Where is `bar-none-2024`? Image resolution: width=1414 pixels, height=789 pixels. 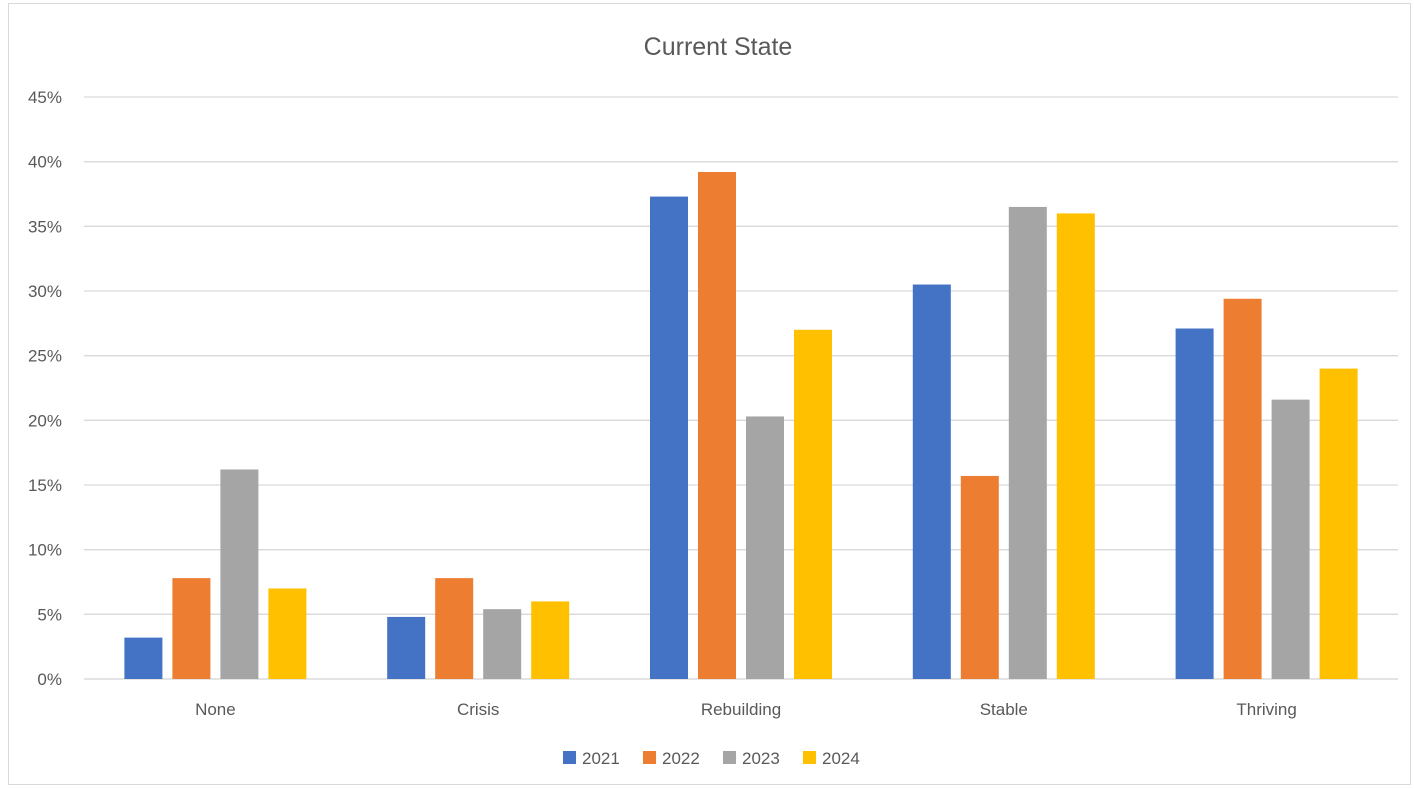
bar-none-2024 is located at coordinates (287, 633).